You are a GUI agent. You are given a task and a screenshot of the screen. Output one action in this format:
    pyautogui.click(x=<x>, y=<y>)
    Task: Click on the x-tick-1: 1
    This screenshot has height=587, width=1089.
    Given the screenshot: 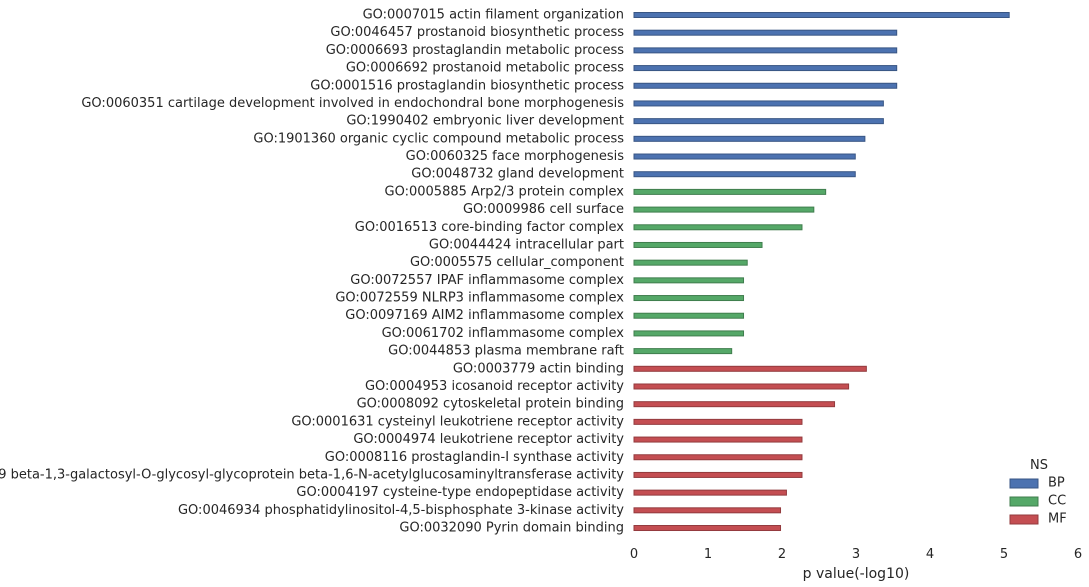 What is the action you would take?
    pyautogui.click(x=708, y=554)
    